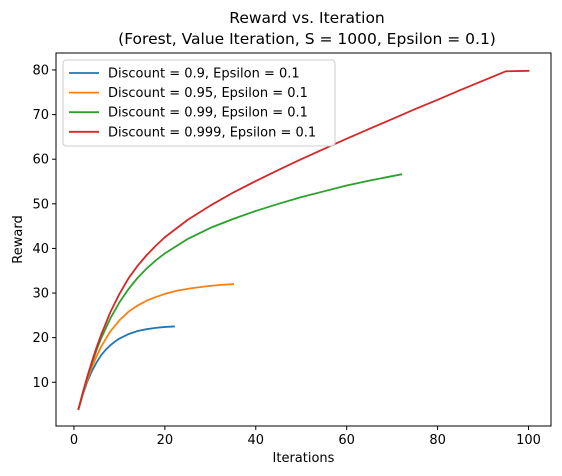  What do you see at coordinates (40, 338) in the screenshot?
I see `y-tick-label: 20` at bounding box center [40, 338].